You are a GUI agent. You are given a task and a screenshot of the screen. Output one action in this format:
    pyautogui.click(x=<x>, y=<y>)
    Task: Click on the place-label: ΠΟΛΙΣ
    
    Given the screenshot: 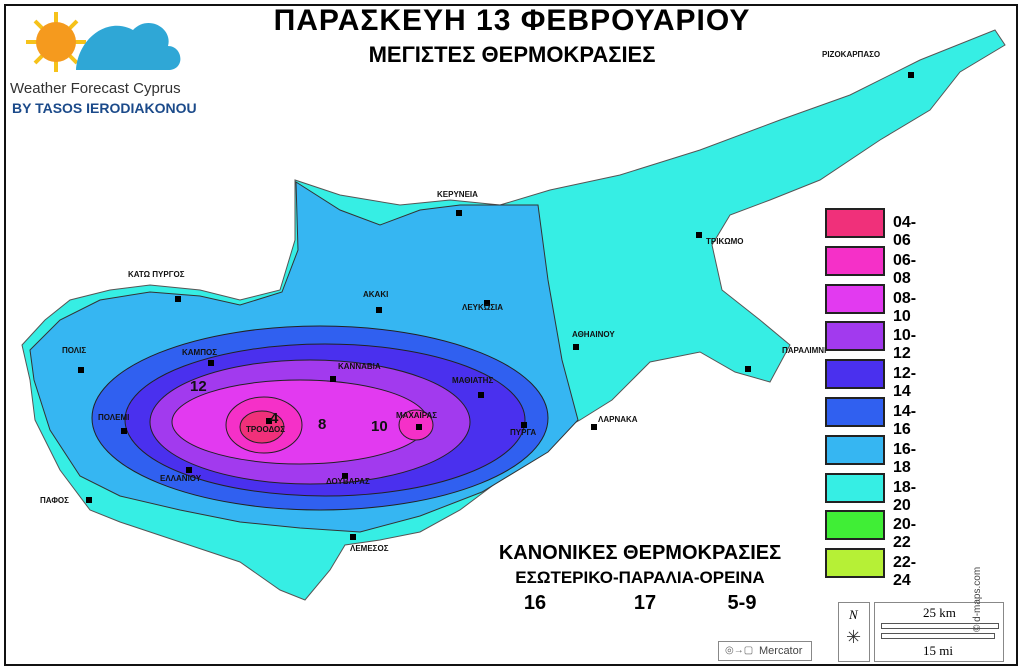 What is the action you would take?
    pyautogui.click(x=74, y=350)
    